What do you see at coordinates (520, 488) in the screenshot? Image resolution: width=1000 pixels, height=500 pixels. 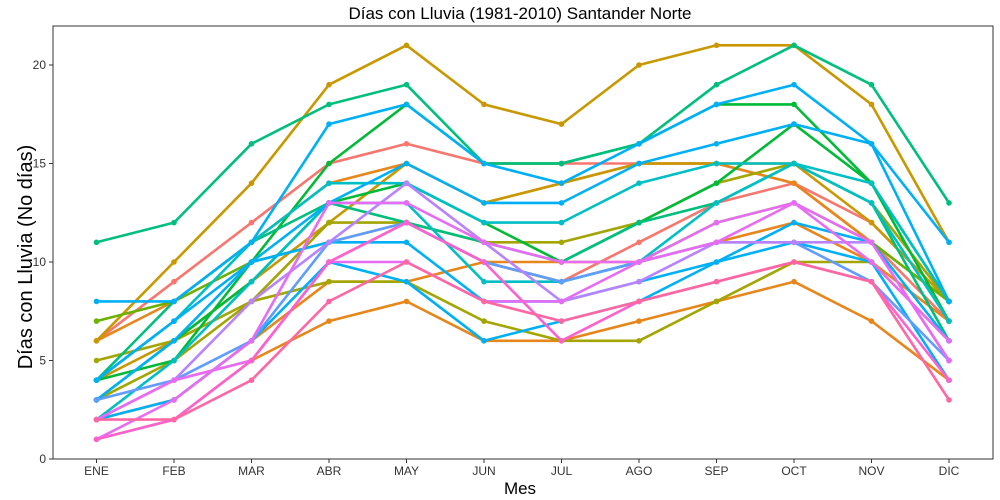 I see `x-axis-title: Mes` at bounding box center [520, 488].